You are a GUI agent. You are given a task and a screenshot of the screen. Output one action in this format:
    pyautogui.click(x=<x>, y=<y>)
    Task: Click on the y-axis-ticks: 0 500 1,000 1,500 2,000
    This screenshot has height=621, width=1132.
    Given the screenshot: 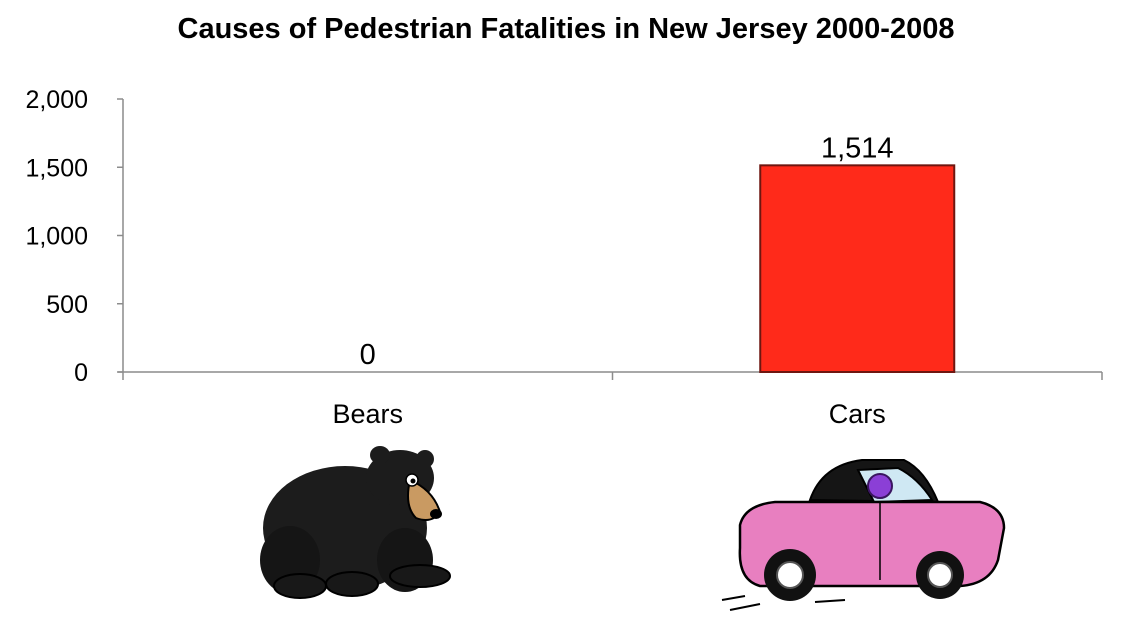 What is the action you would take?
    pyautogui.click(x=74, y=236)
    